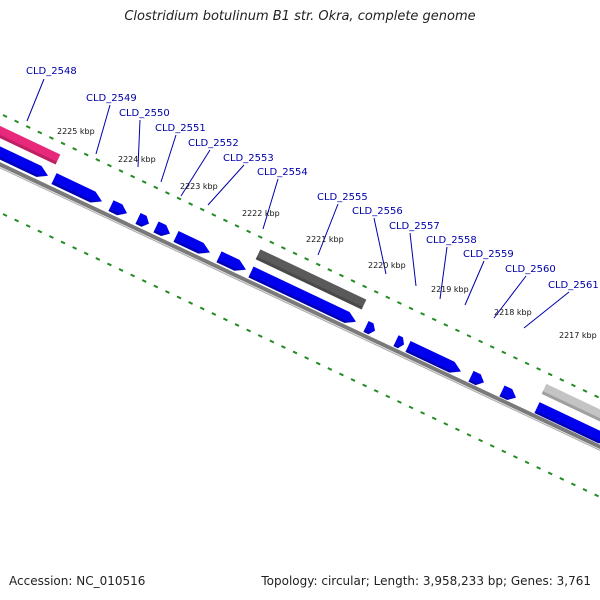 This screenshot has width=600, height=600. What do you see at coordinates (111, 98) in the screenshot?
I see `gene-label: CLD_2549` at bounding box center [111, 98].